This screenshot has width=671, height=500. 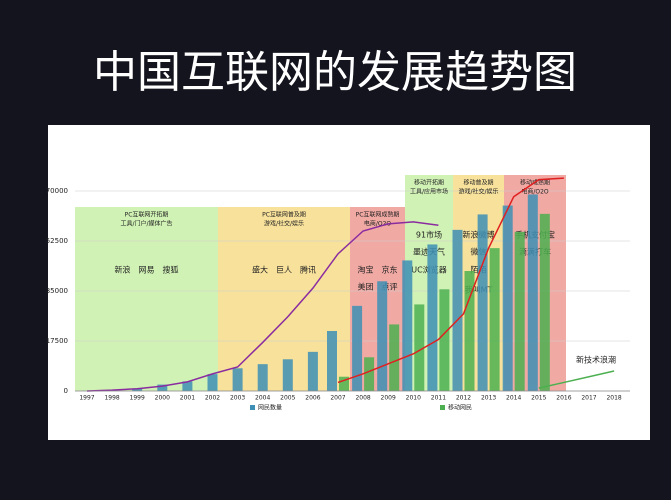 I want to click on x-tick-label: 2015, so click(x=538, y=398).